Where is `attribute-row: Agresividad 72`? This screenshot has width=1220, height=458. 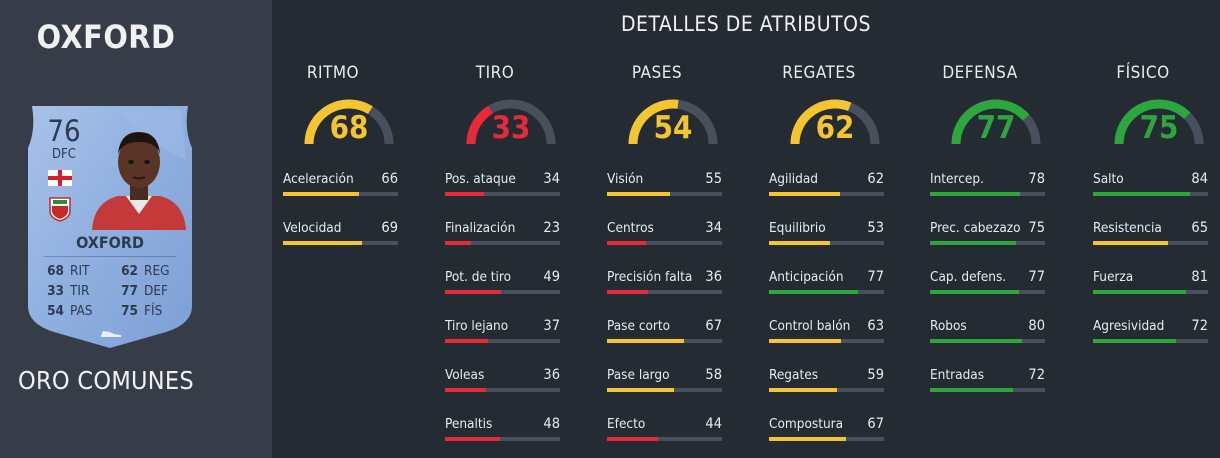
attribute-row: Agresividad 72 is located at coordinates (1150, 330).